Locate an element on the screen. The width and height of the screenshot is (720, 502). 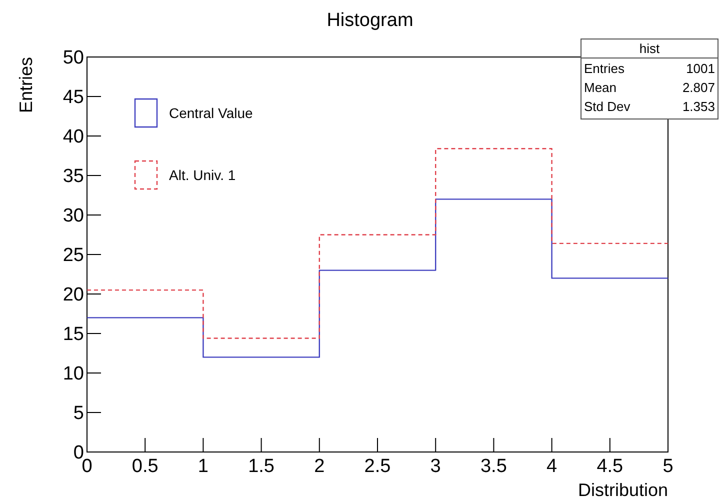
y-tick-label: 25 is located at coordinates (73, 255).